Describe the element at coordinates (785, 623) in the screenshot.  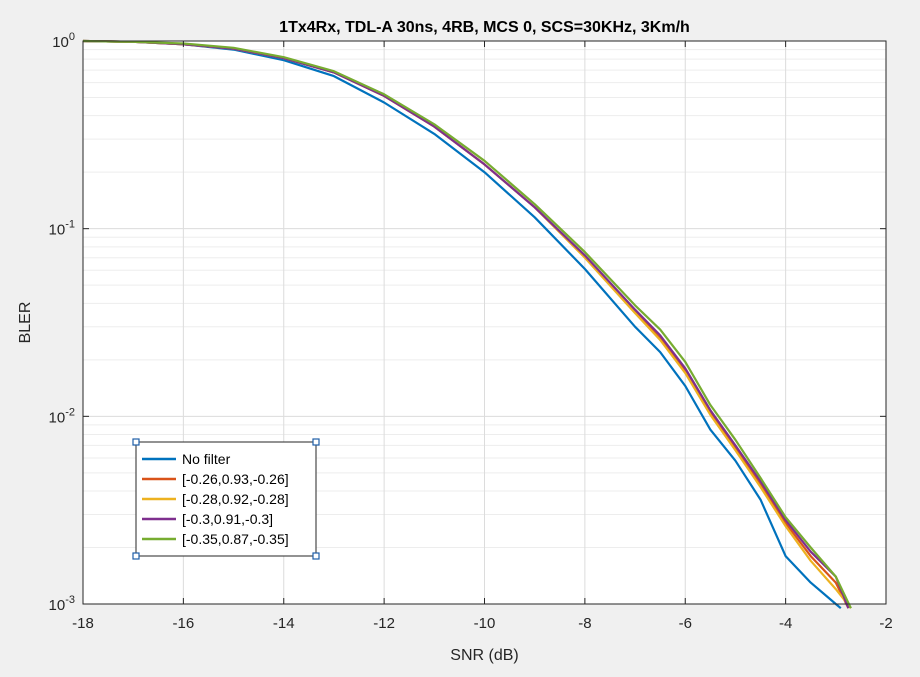
I see `x-tick-label: -4` at that location.